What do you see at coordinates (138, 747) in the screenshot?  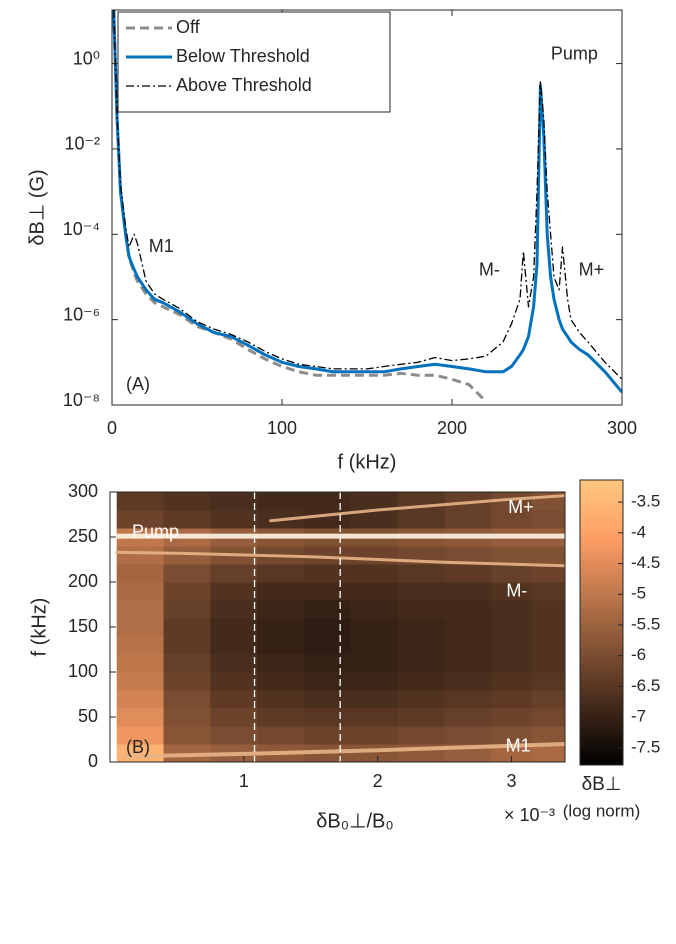 I see `panel-label: (B)` at bounding box center [138, 747].